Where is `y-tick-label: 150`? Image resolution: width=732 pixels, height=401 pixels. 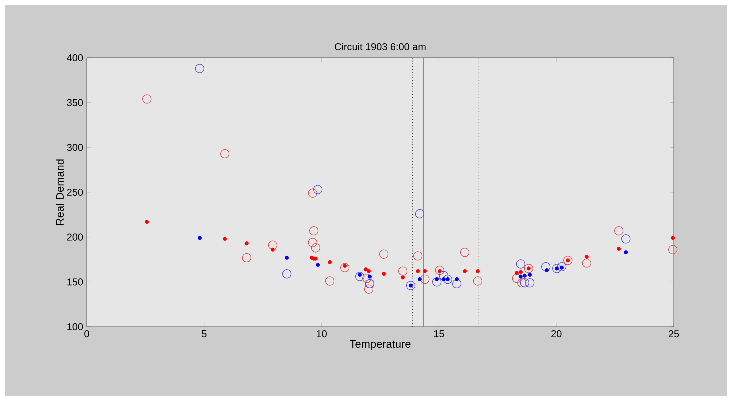 y-tick-label: 150 is located at coordinates (76, 282).